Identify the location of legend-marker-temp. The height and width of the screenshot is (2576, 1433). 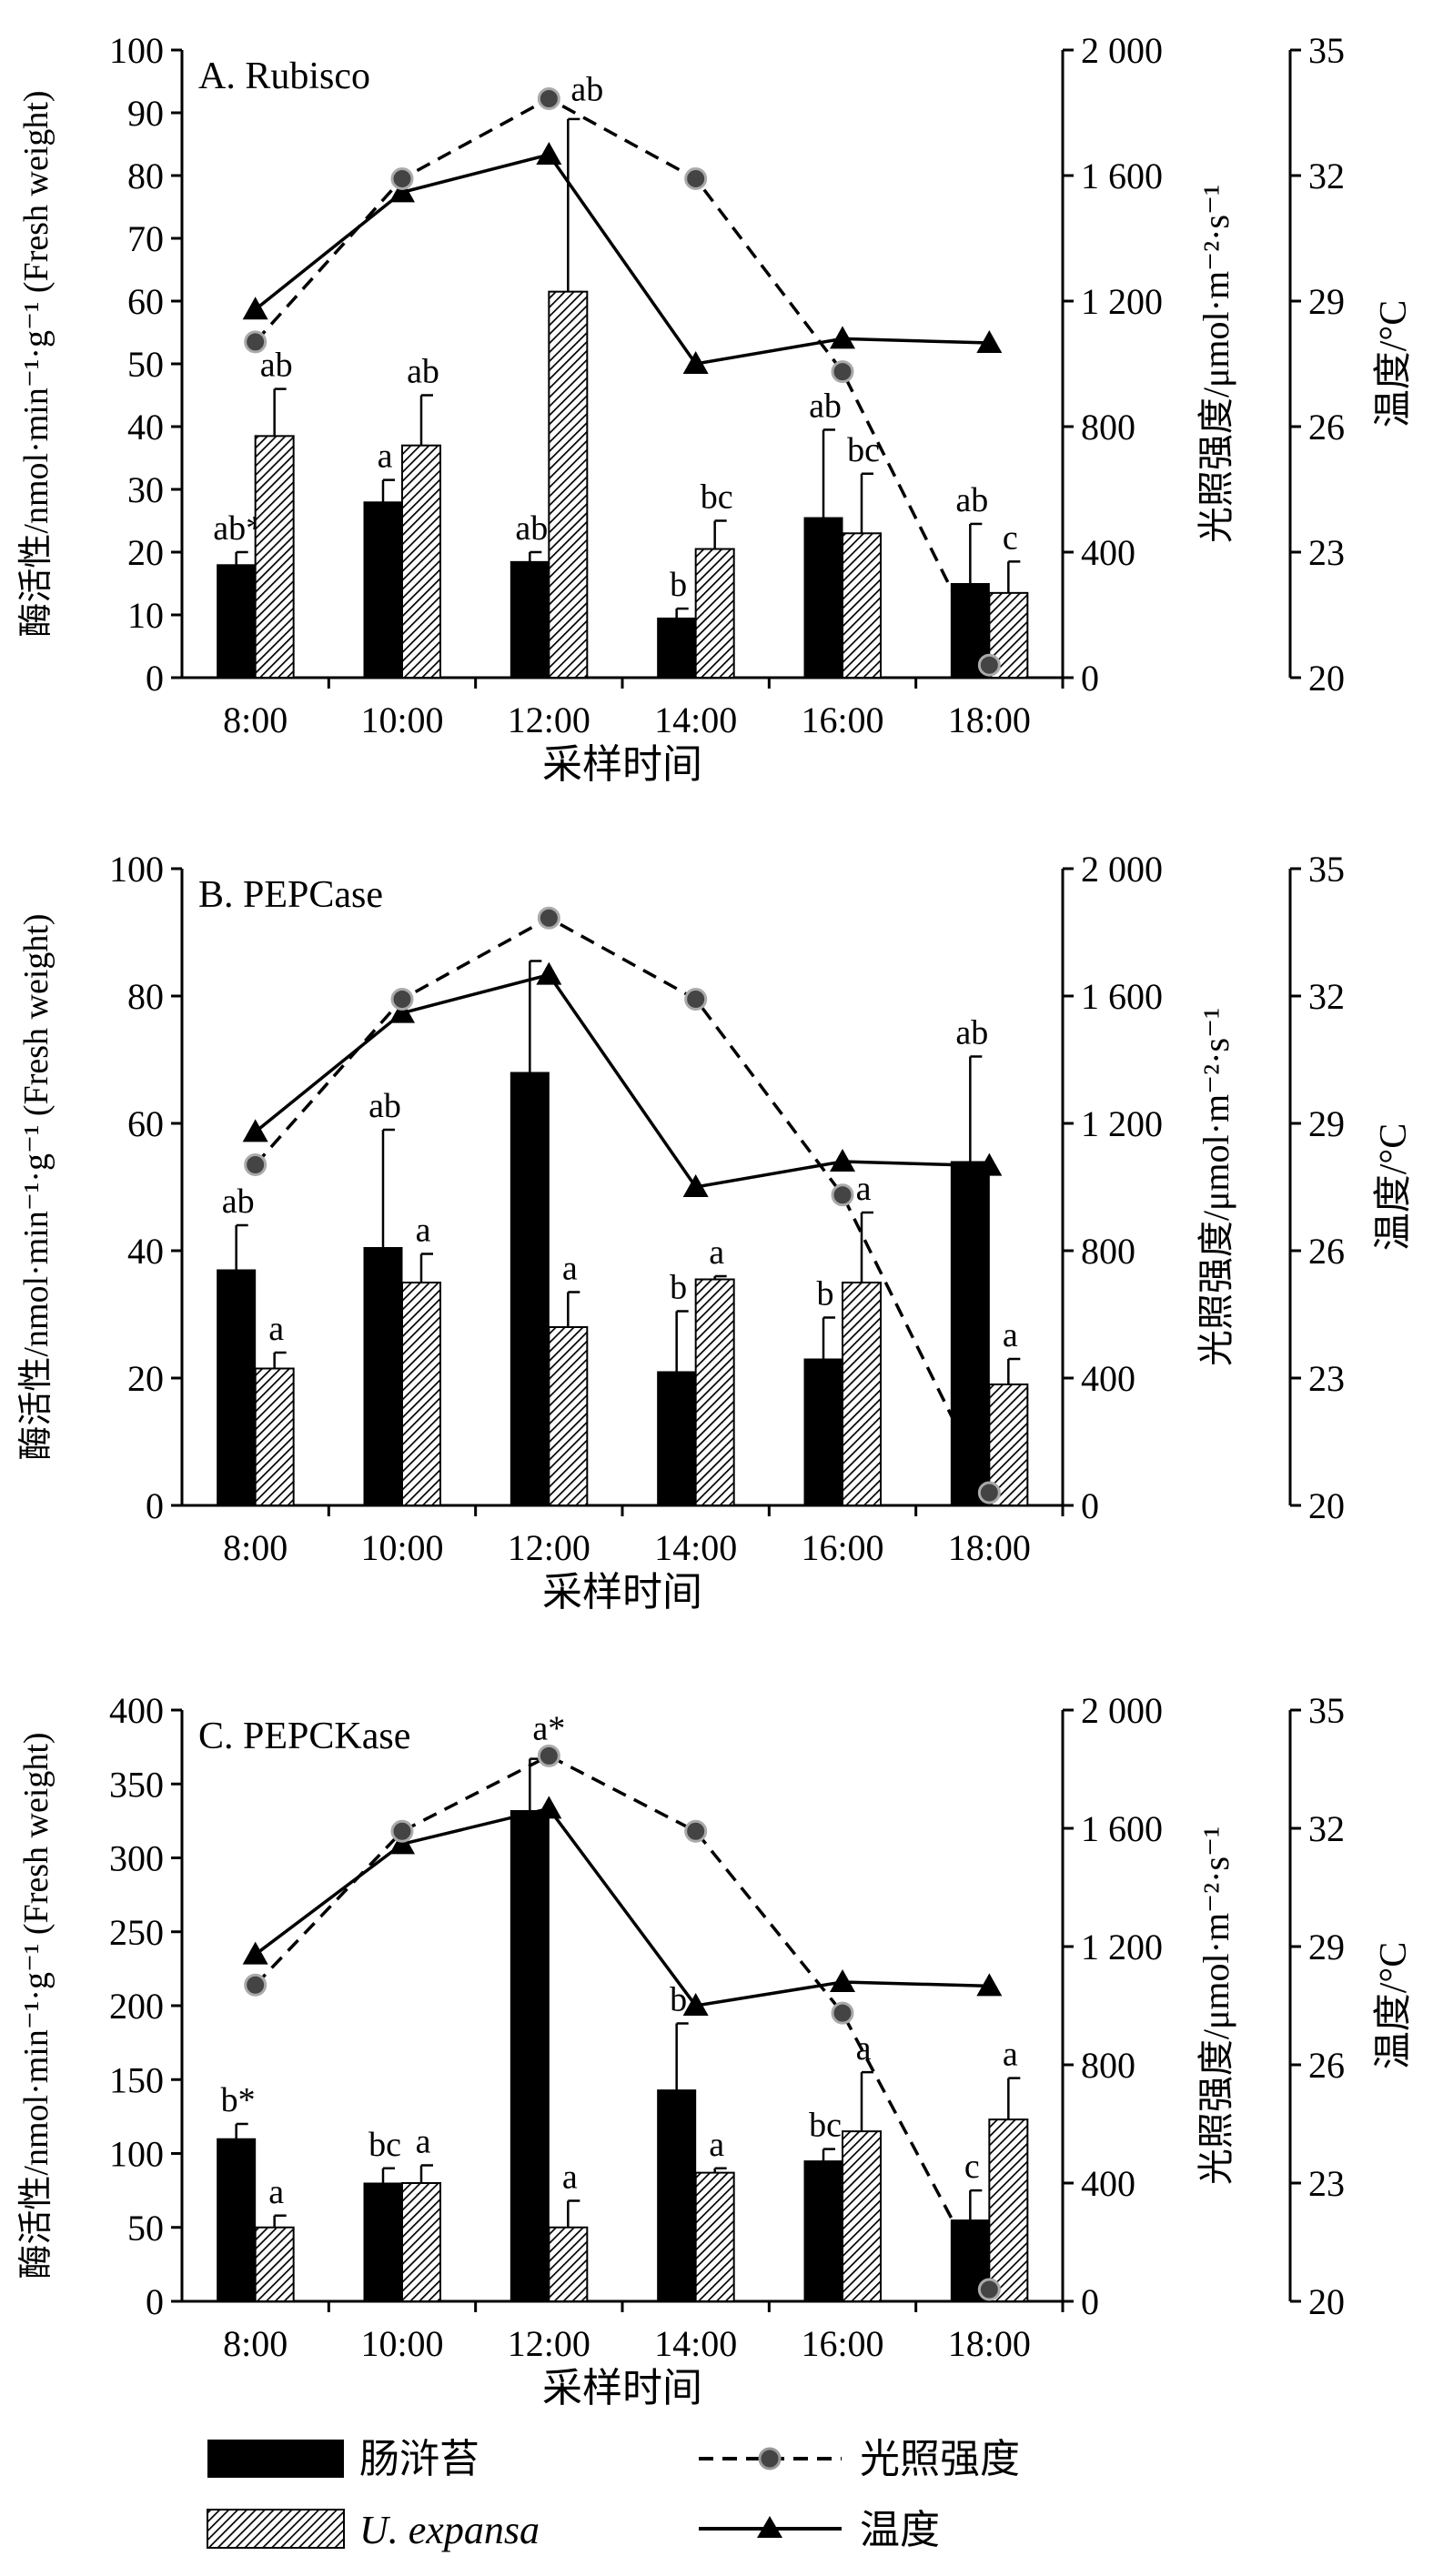
(770, 2527).